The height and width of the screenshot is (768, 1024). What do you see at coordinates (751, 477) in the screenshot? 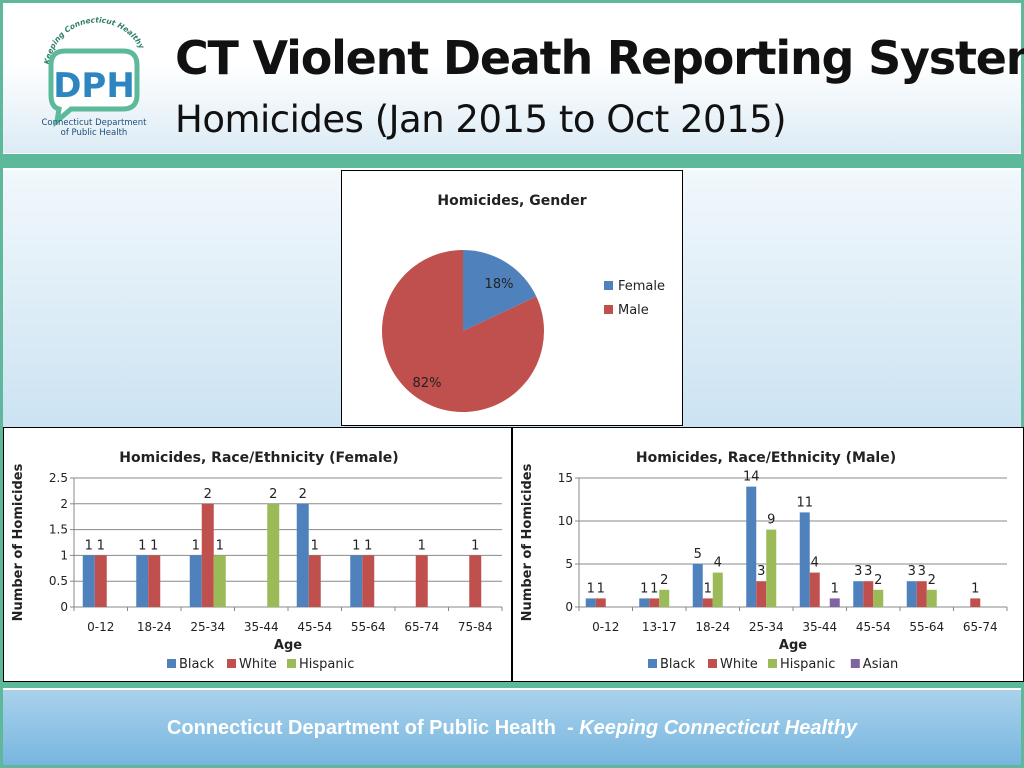
I see `data-label: 14` at bounding box center [751, 477].